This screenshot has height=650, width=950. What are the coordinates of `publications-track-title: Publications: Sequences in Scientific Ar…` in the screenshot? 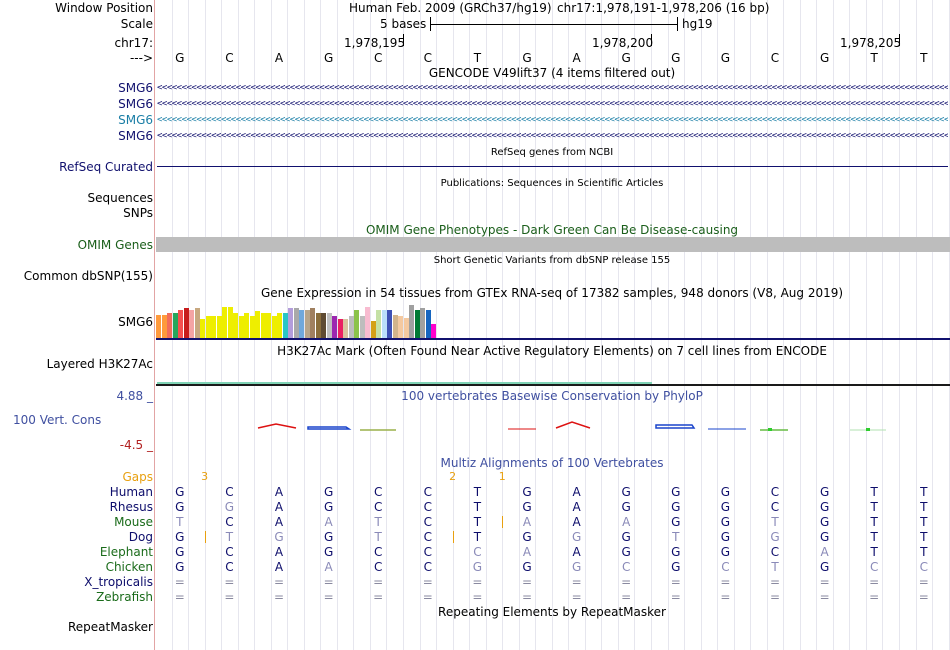 It's located at (552, 183).